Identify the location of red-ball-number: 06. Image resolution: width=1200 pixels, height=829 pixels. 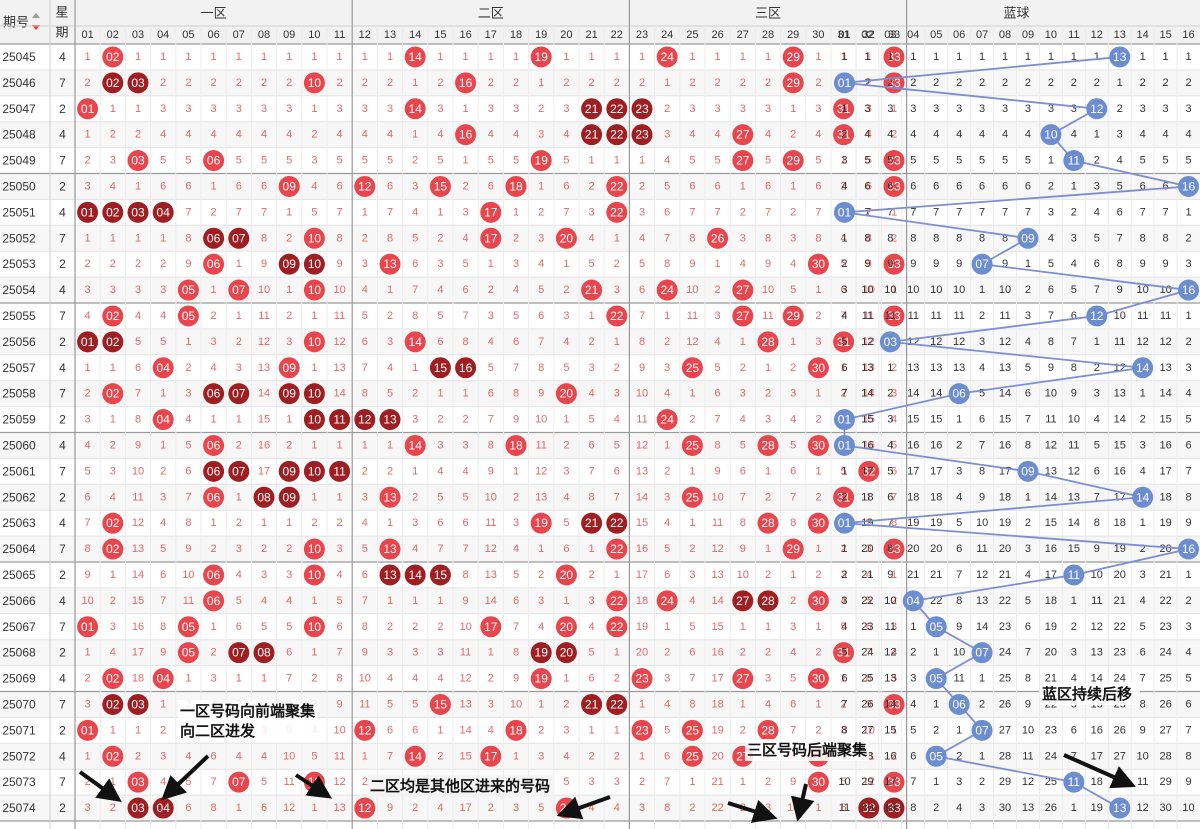
(214, 575).